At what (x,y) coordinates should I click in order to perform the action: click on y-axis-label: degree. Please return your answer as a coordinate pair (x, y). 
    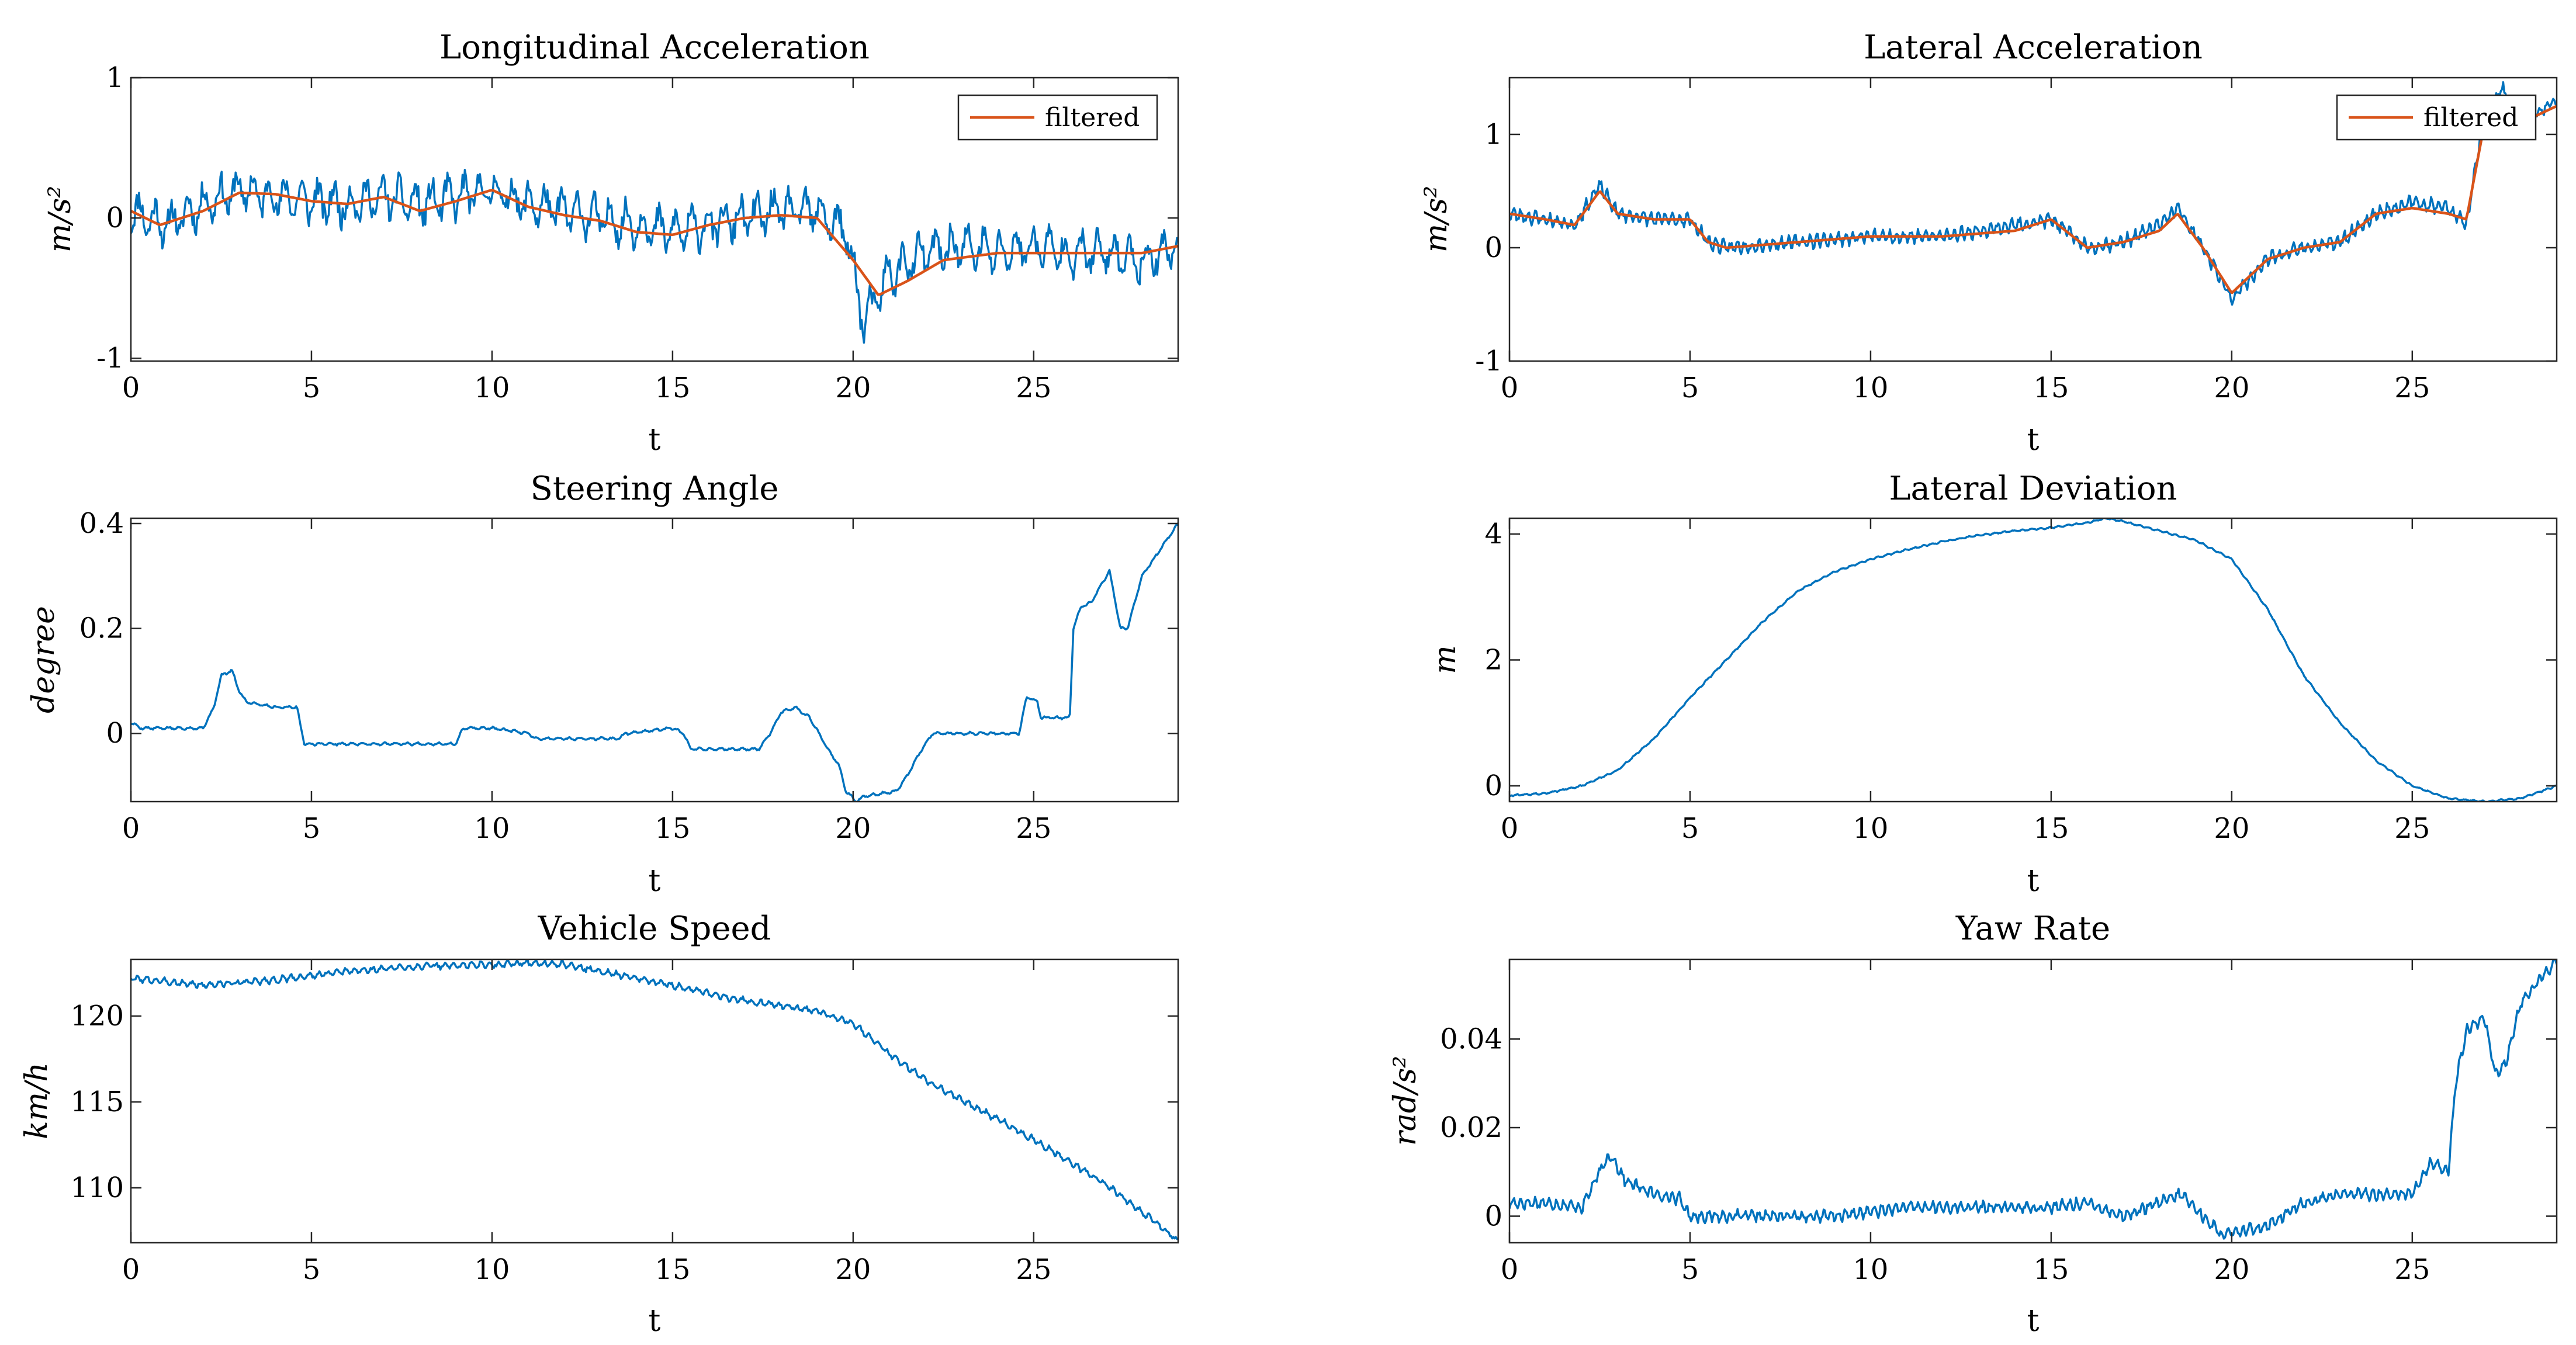
    Looking at the image, I should click on (43, 659).